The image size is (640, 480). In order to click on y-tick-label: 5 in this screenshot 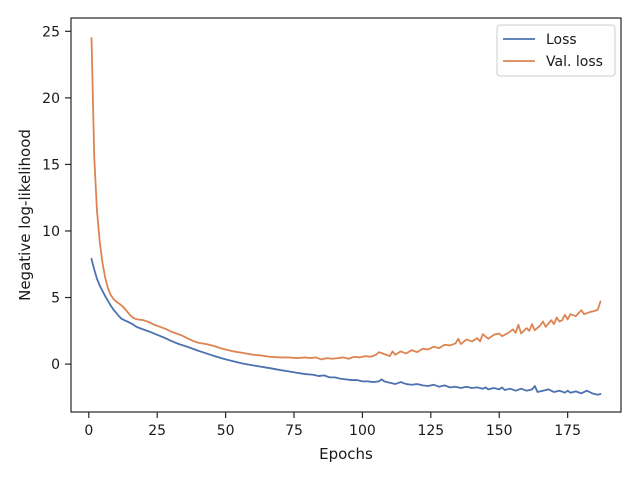, I will do `click(55, 299)`.